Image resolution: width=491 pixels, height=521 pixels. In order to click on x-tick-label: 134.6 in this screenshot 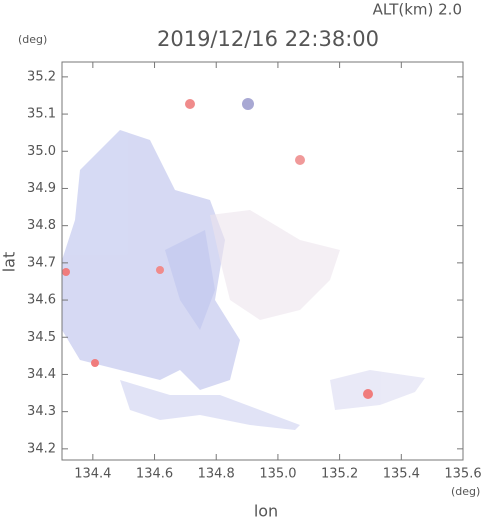, I will do `click(154, 474)`.